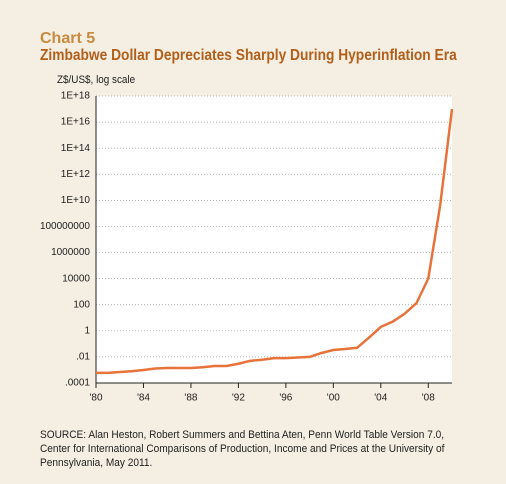 The image size is (506, 484). I want to click on y-tick-label: 1E+10, so click(76, 200).